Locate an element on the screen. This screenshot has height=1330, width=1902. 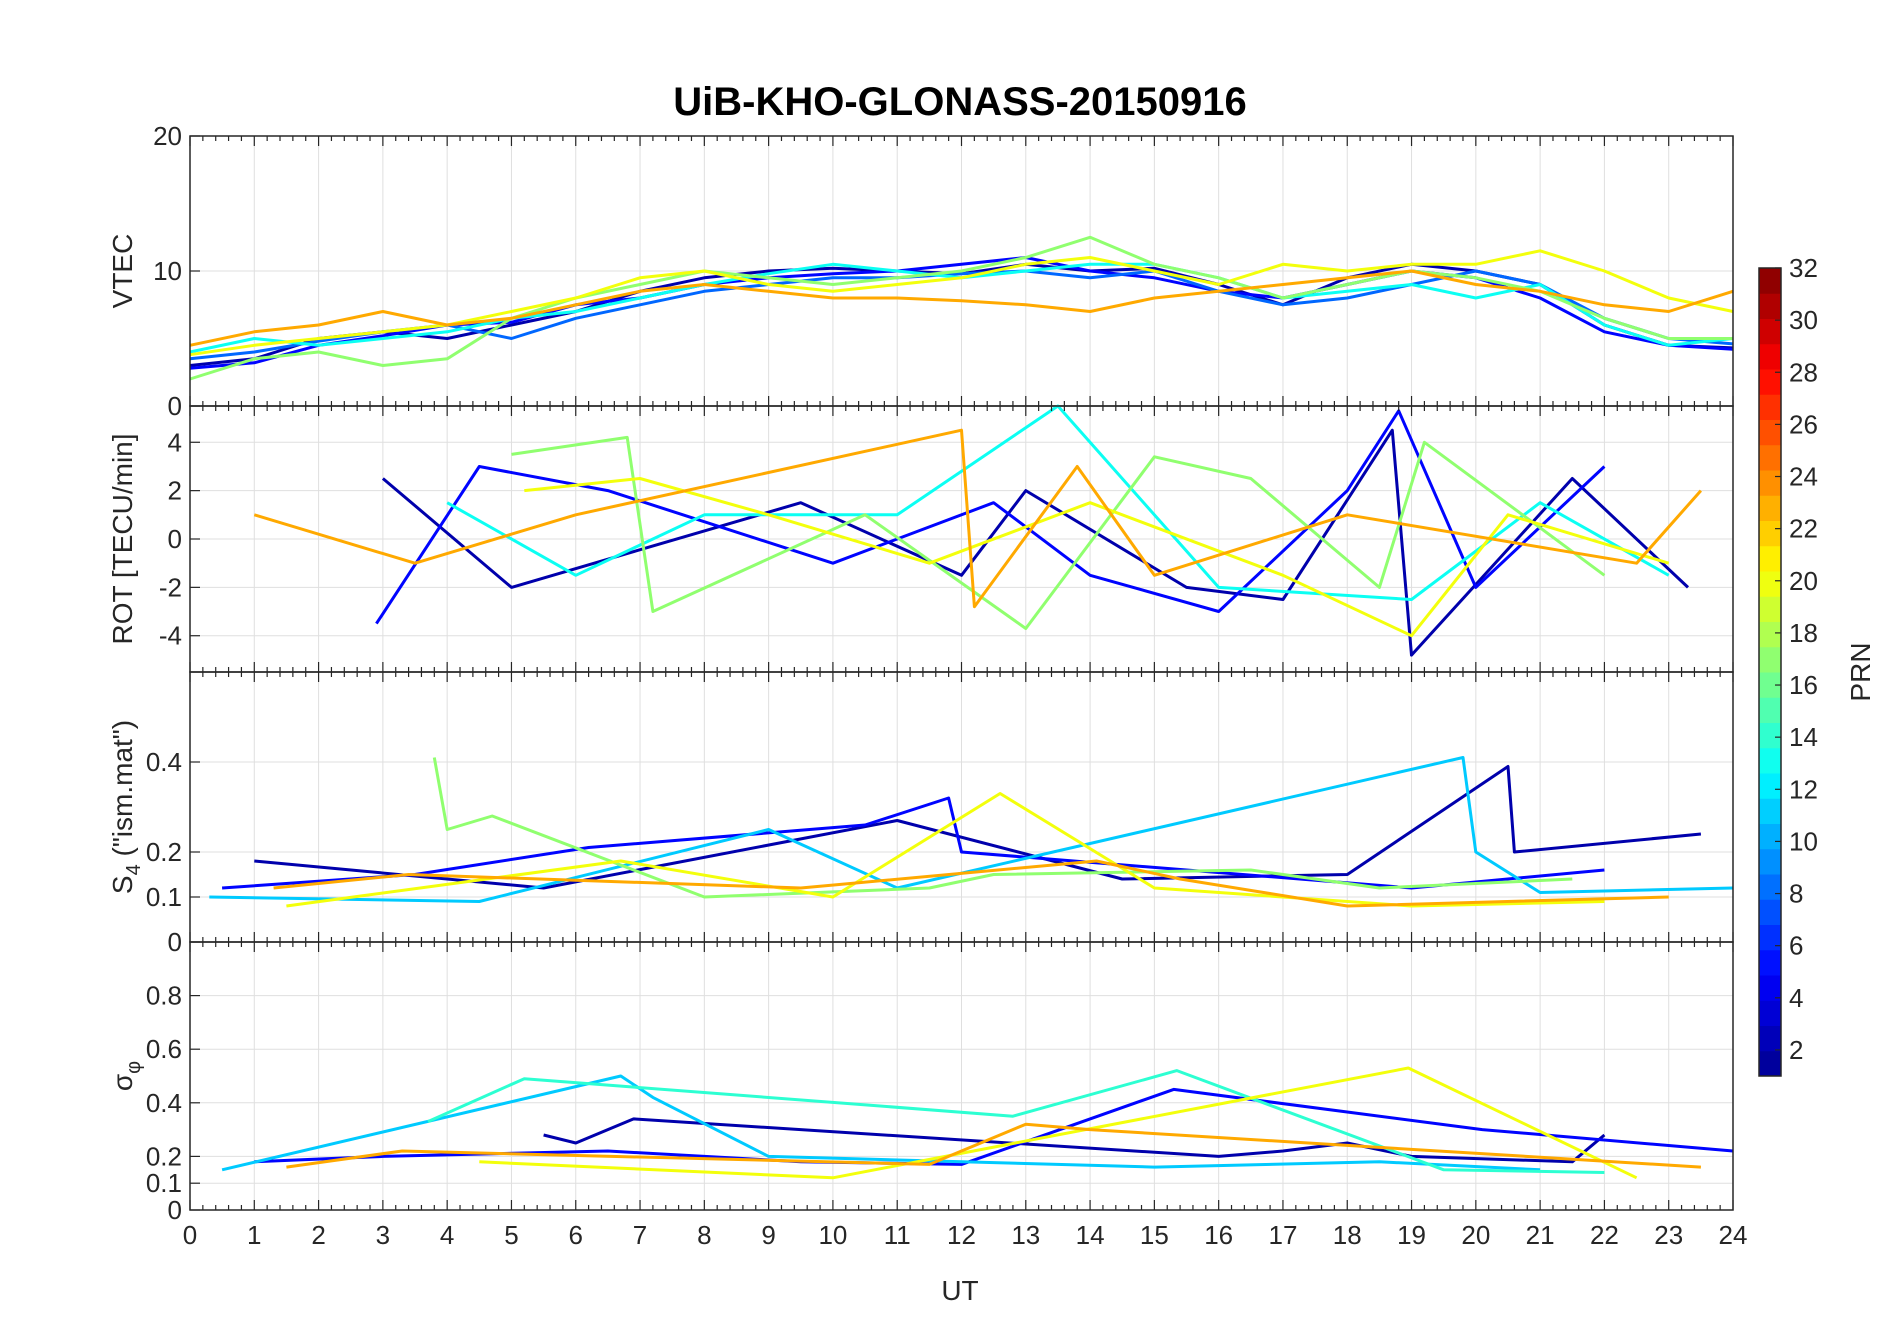
colorbar-tick-label: 24 is located at coordinates (1803, 477).